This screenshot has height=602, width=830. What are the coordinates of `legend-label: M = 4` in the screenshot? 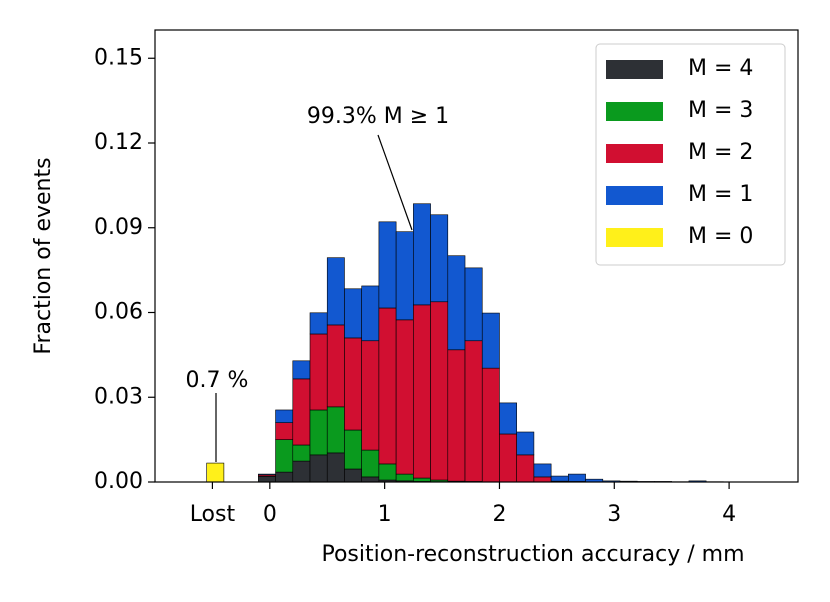 It's located at (720, 68).